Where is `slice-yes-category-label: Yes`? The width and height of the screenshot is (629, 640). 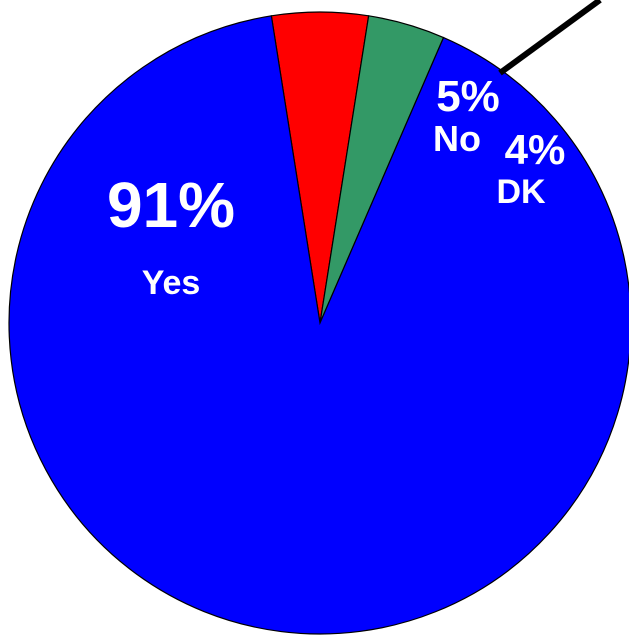 slice-yes-category-label: Yes is located at coordinates (171, 283).